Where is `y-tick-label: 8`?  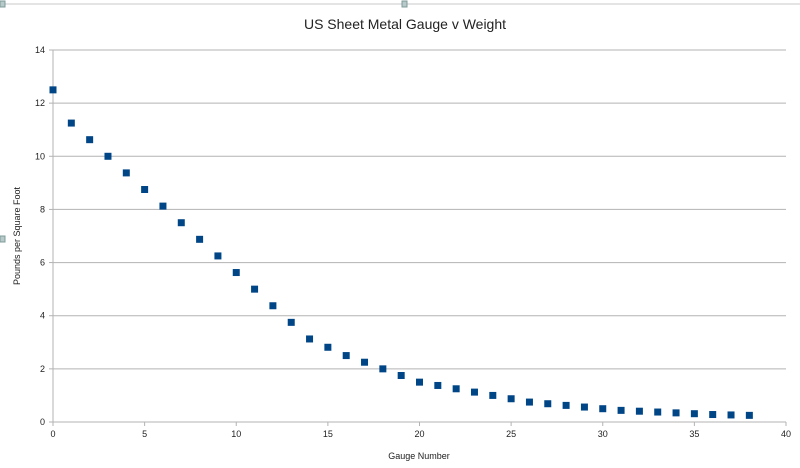 y-tick-label: 8 is located at coordinates (42, 209).